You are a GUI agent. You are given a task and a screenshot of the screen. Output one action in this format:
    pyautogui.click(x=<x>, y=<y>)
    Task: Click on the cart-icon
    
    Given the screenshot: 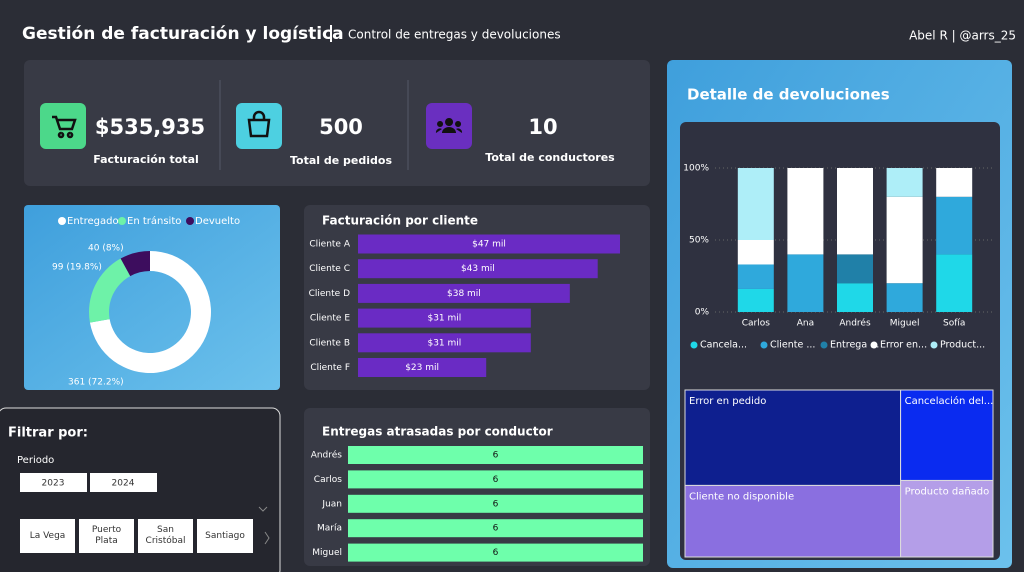 What is the action you would take?
    pyautogui.click(x=64, y=127)
    